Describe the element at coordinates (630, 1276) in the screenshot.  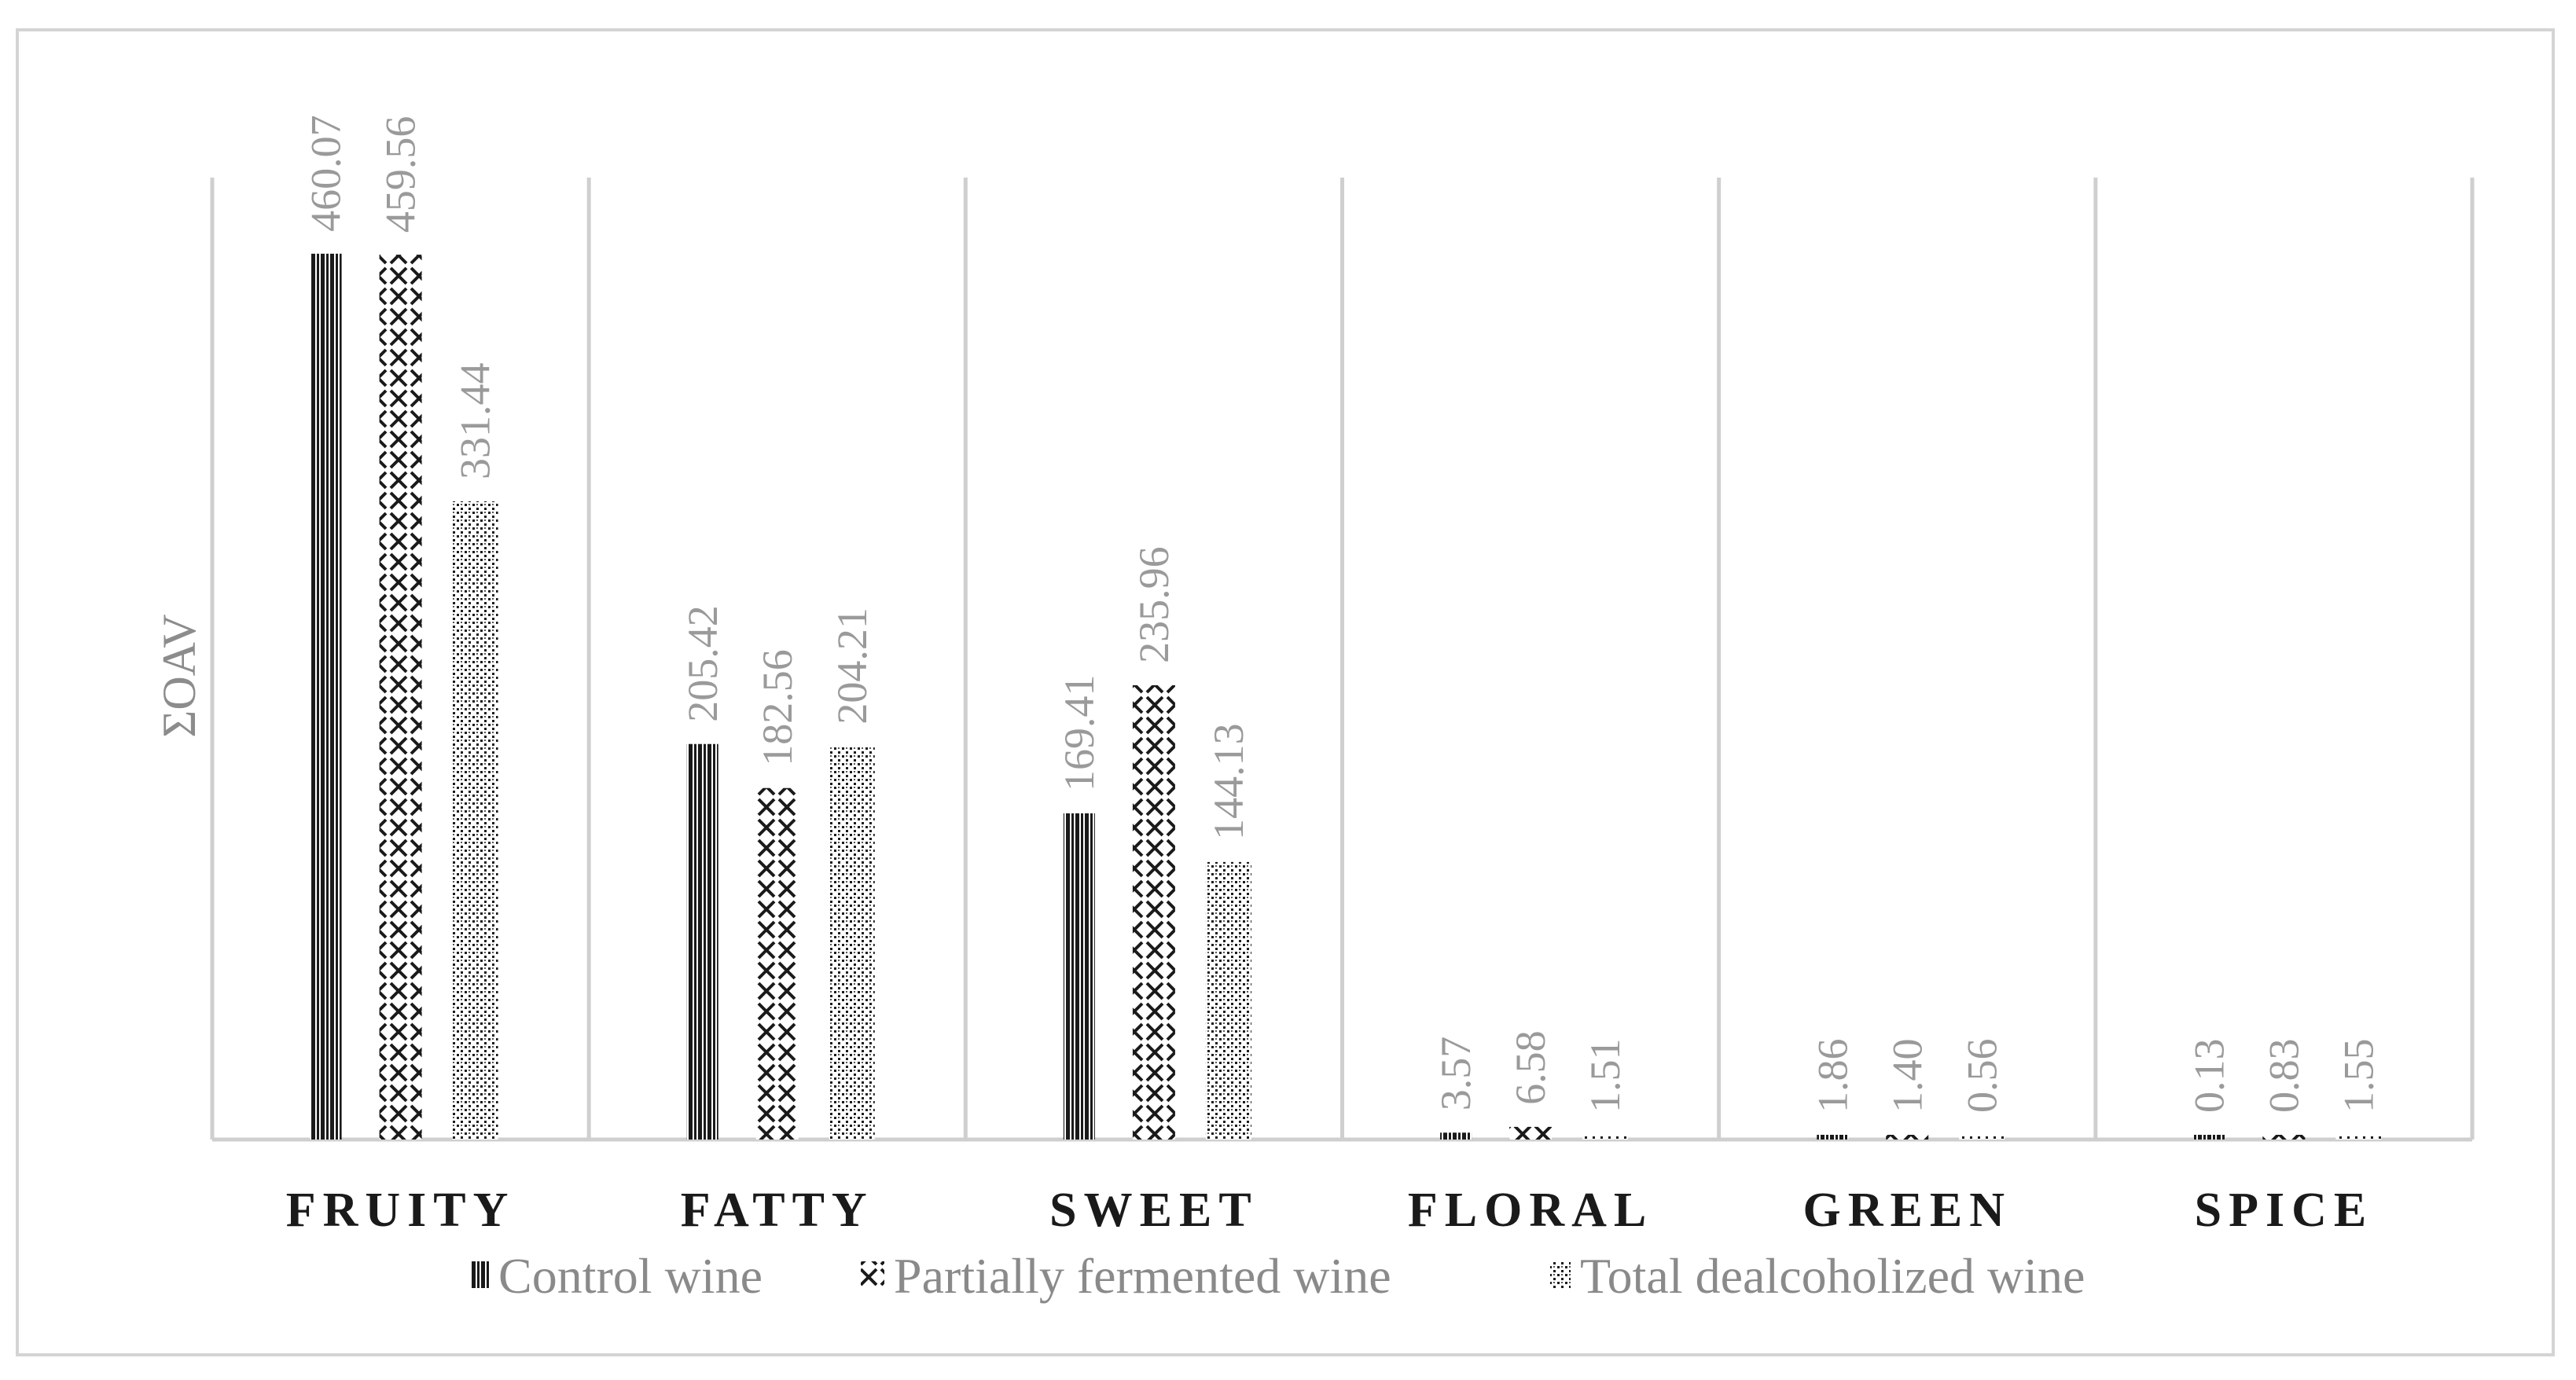
I see `legend-label: Control wine` at that location.